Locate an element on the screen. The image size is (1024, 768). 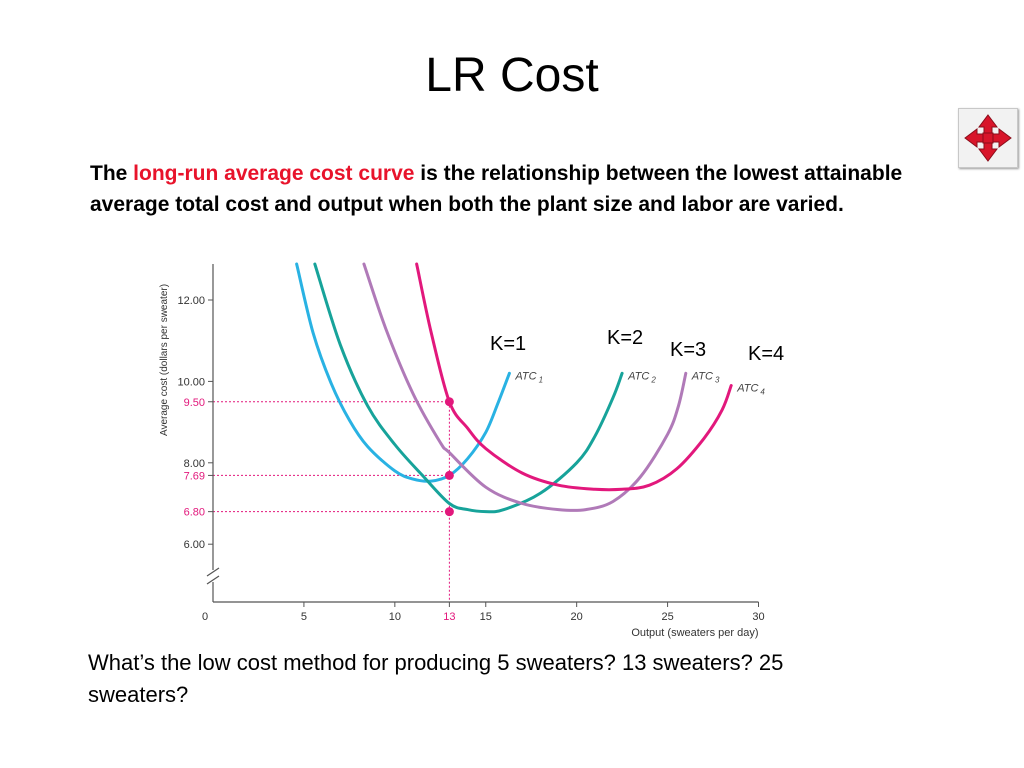
y-tick-label: 10.00 is located at coordinates (191, 382).